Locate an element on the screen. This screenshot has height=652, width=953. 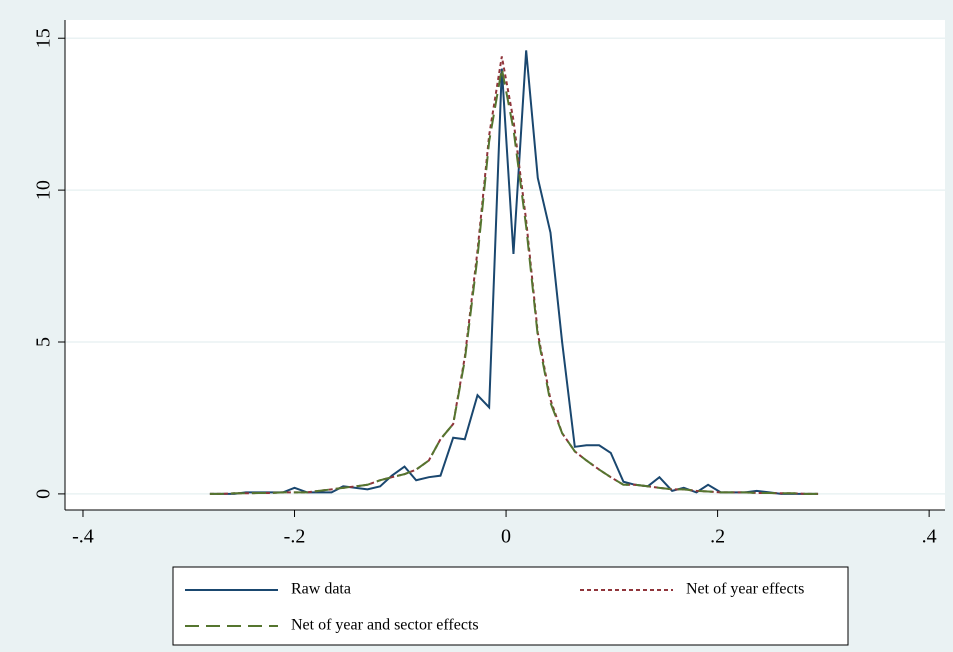
y-tick-label: 0 is located at coordinates (44, 494).